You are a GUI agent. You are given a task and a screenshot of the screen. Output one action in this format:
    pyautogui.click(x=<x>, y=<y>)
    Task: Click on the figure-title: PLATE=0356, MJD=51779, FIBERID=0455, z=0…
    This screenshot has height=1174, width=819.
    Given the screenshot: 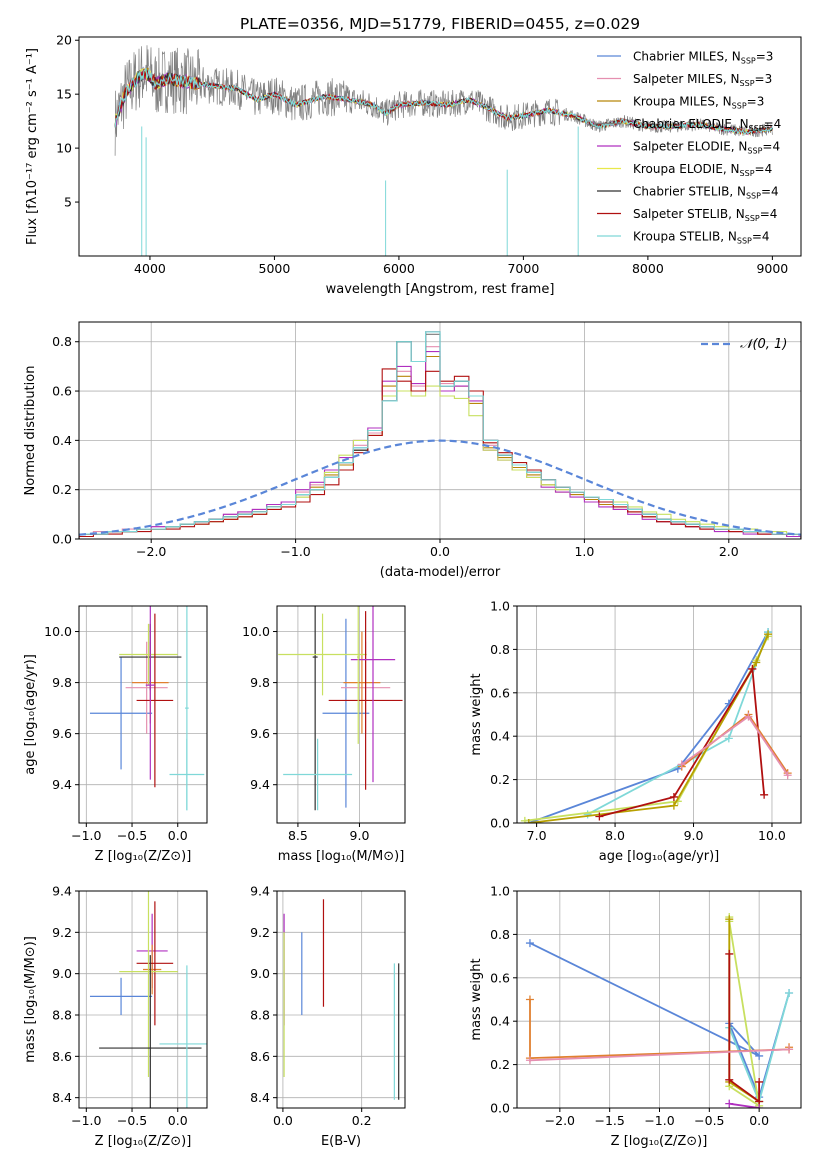 What is the action you would take?
    pyautogui.click(x=440, y=24)
    